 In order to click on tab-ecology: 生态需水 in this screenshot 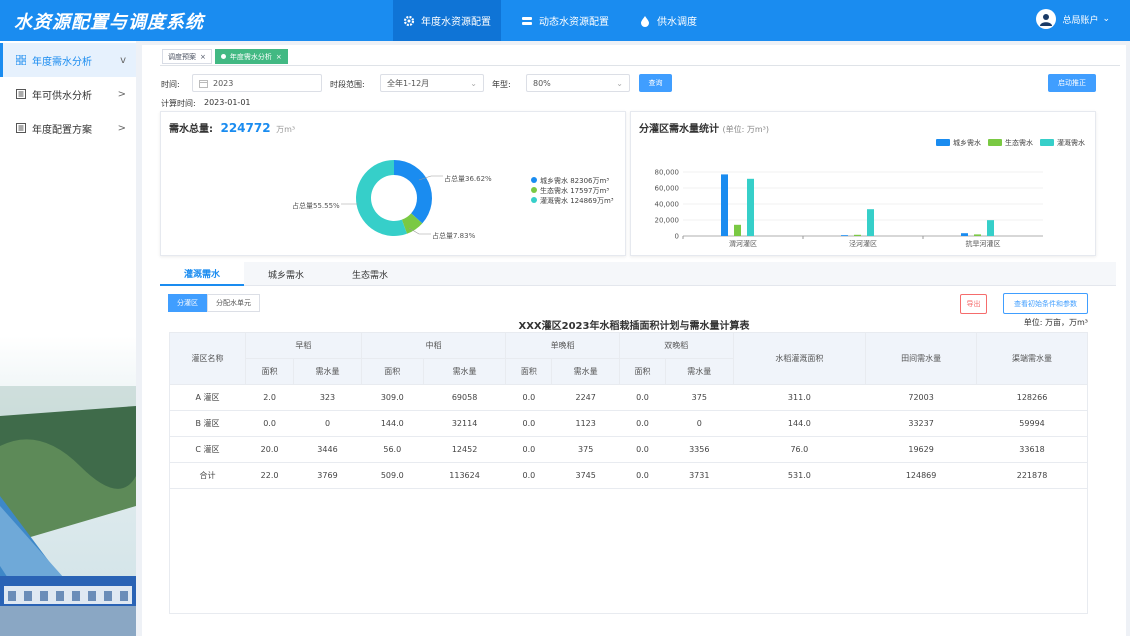, I will do `click(369, 275)`.